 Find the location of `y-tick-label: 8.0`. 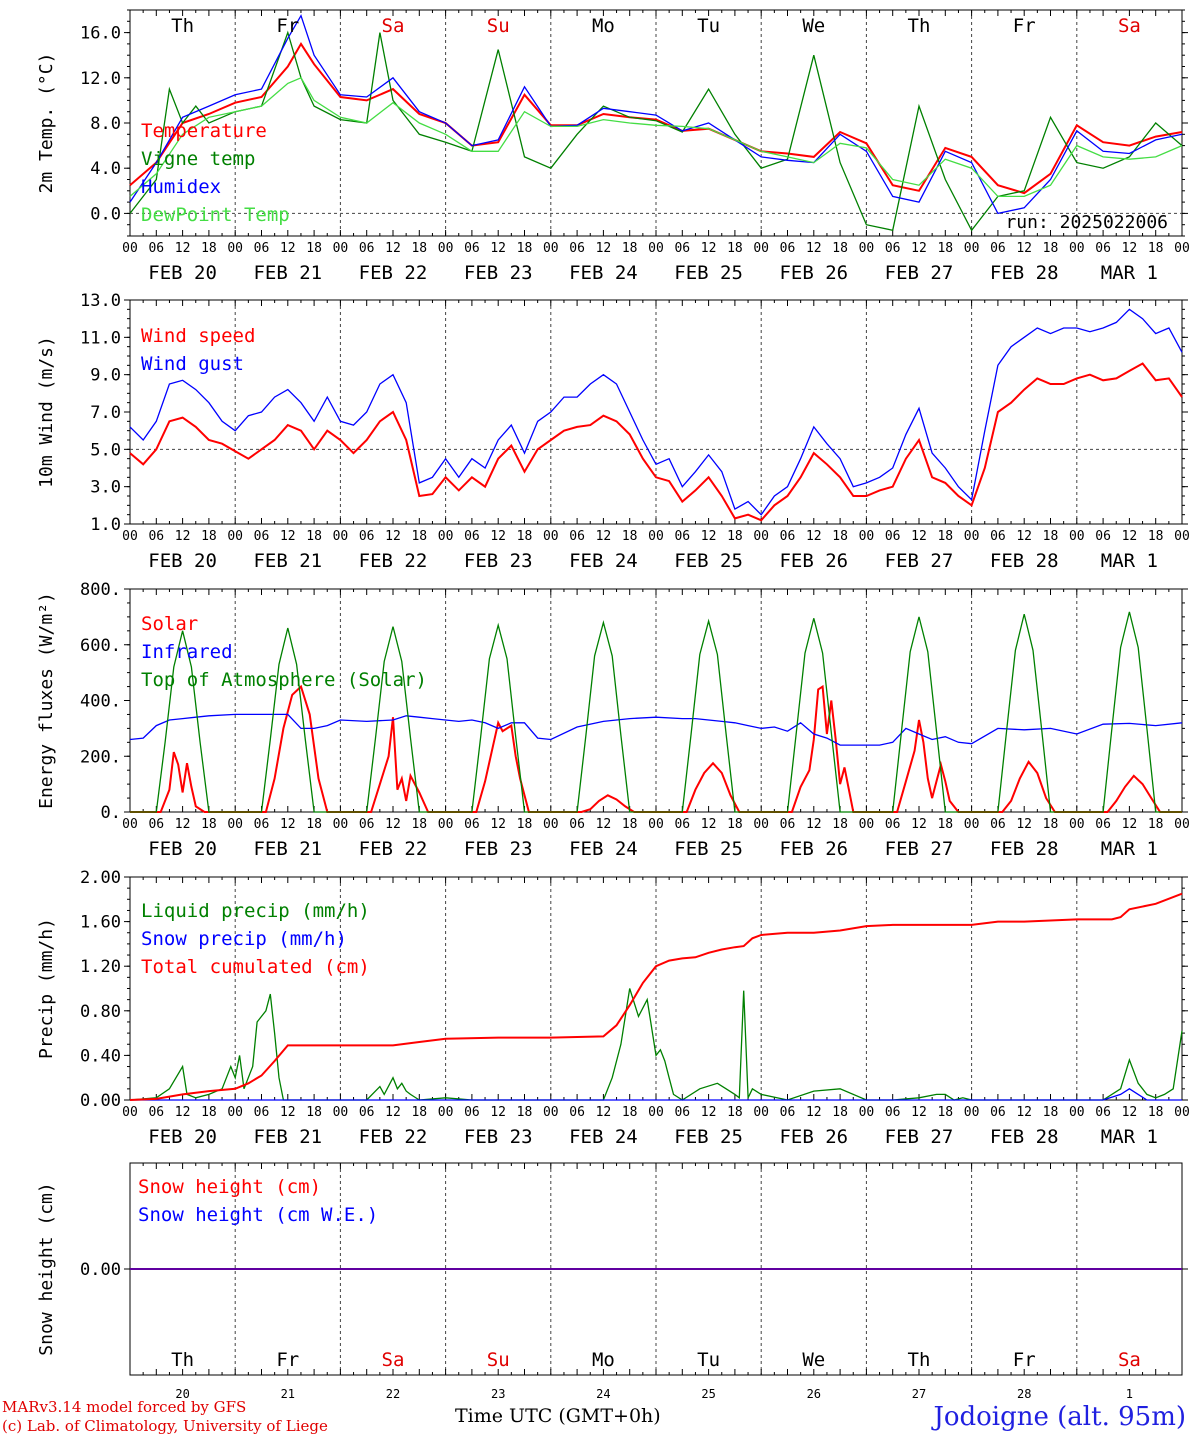

y-tick-label: 8.0 is located at coordinates (105, 124).